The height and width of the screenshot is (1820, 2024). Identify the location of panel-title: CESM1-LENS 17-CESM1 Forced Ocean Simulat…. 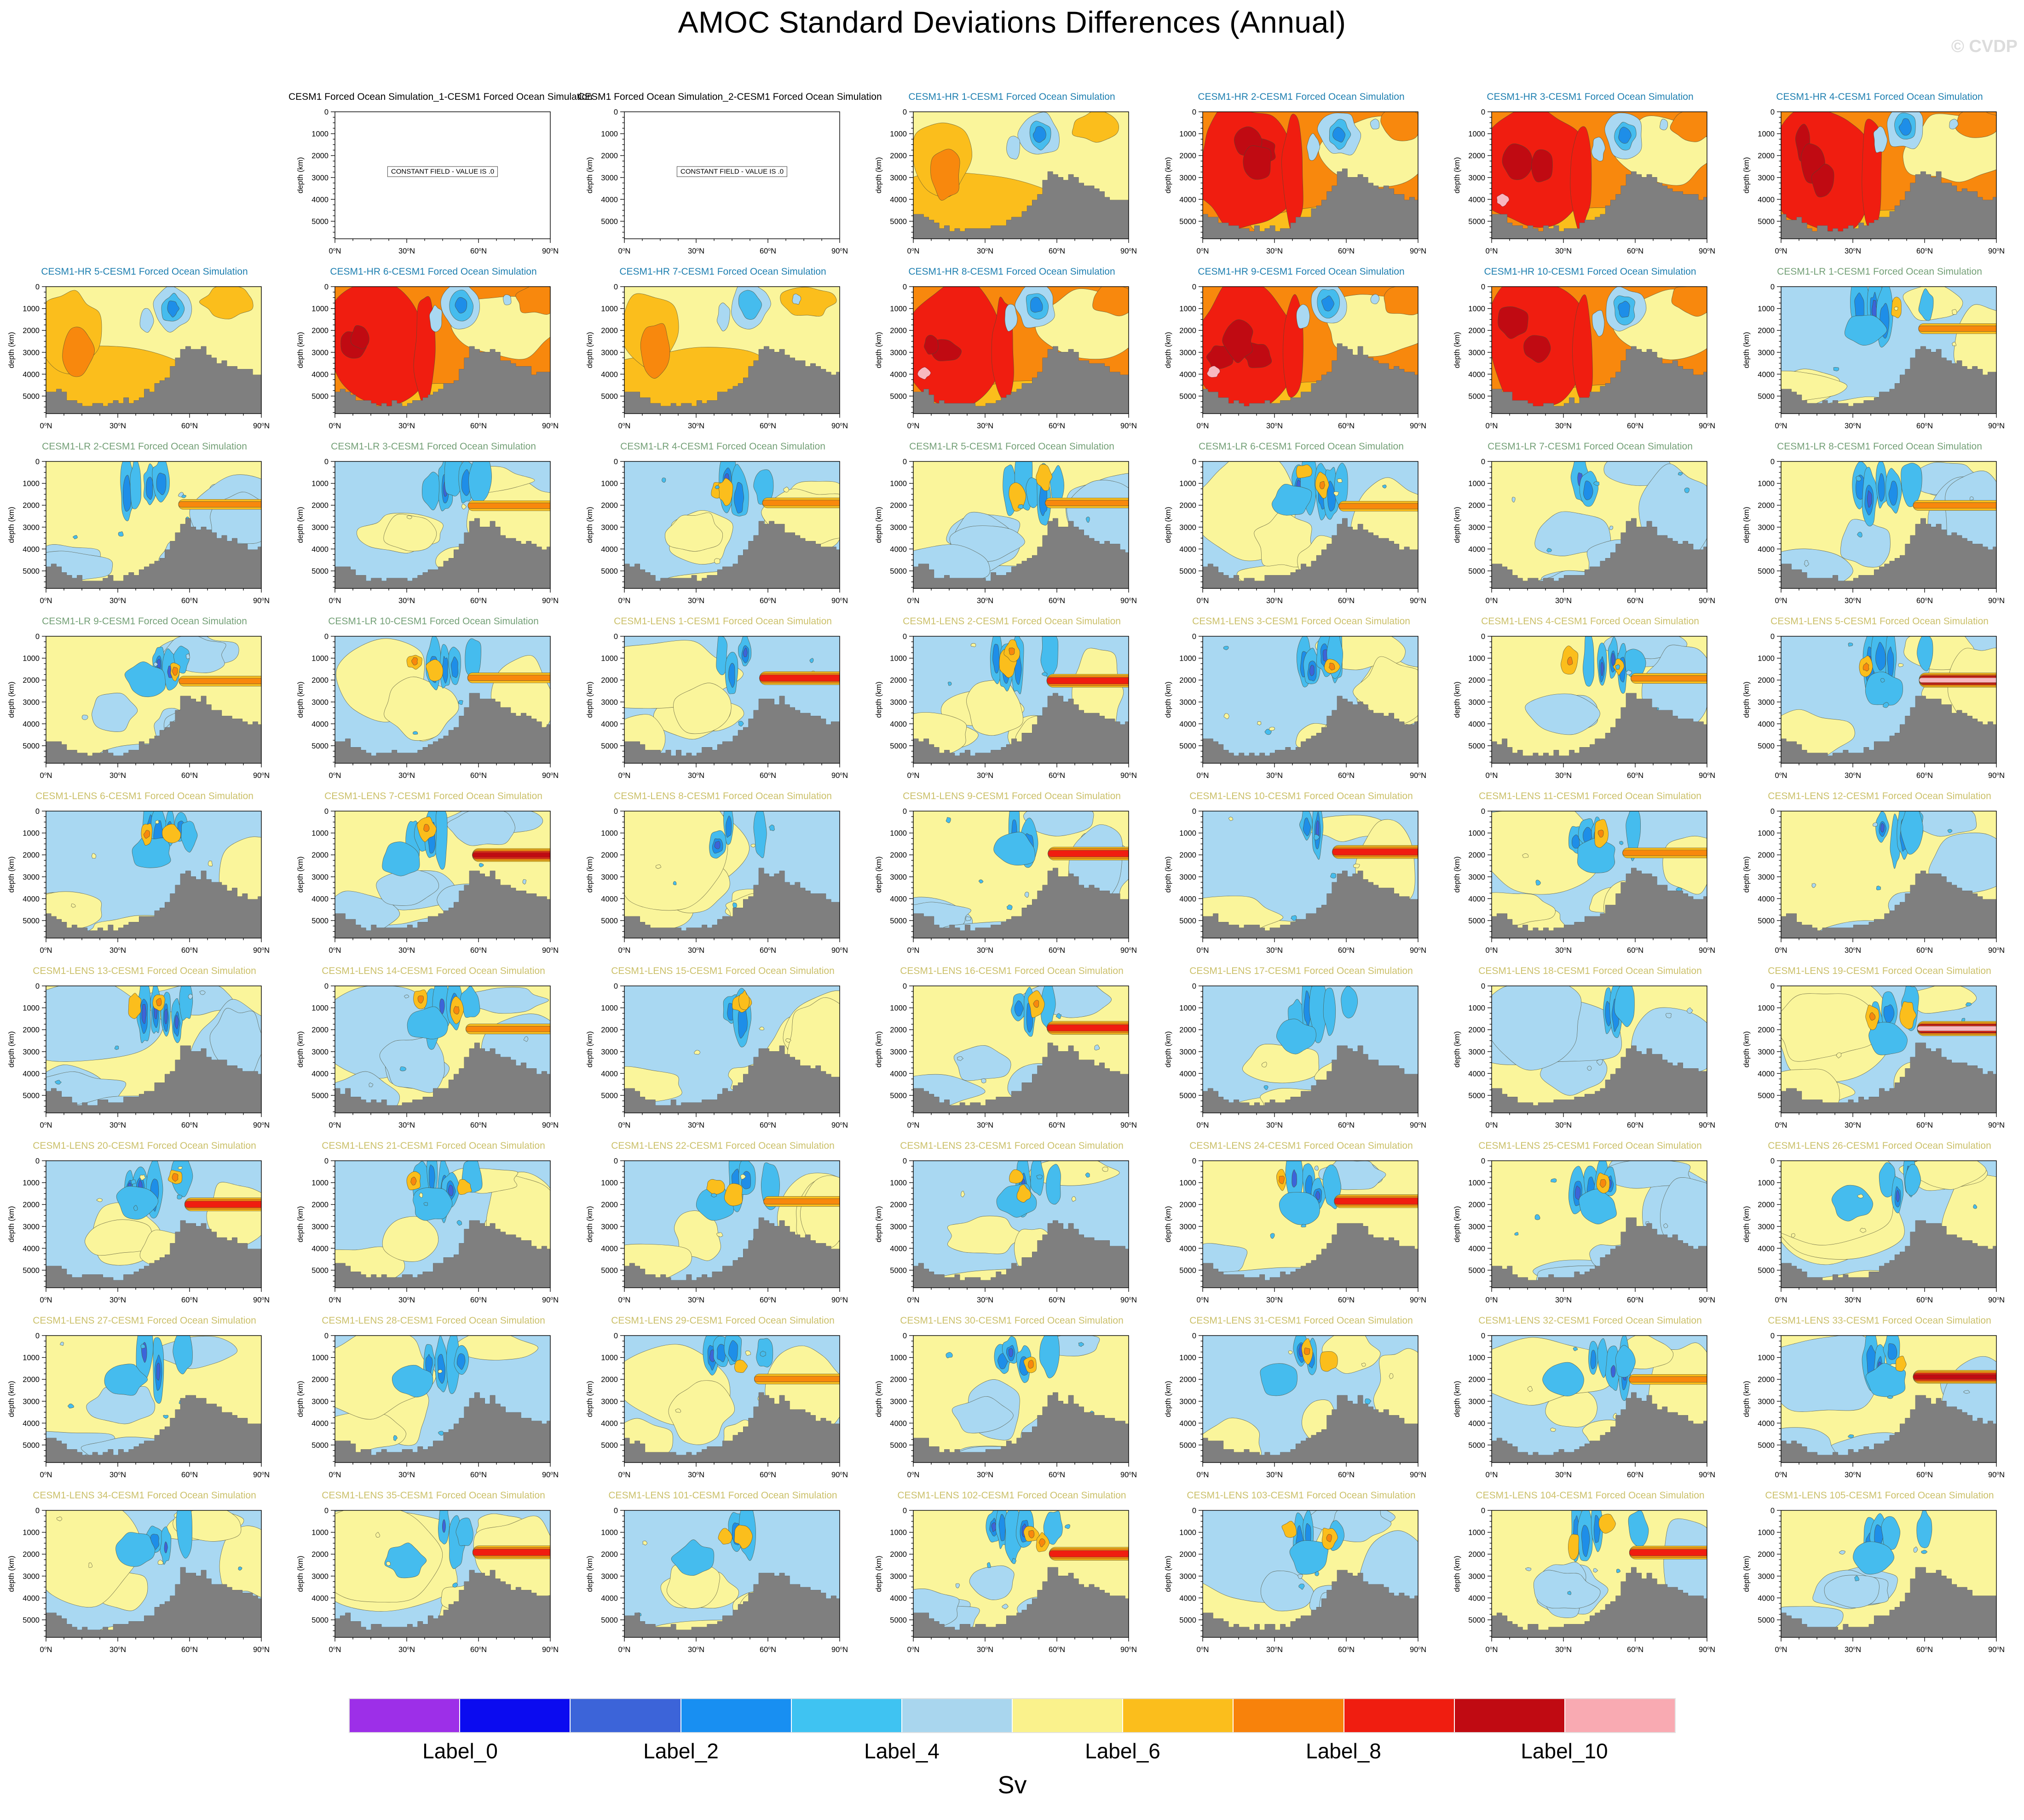
(1301, 971).